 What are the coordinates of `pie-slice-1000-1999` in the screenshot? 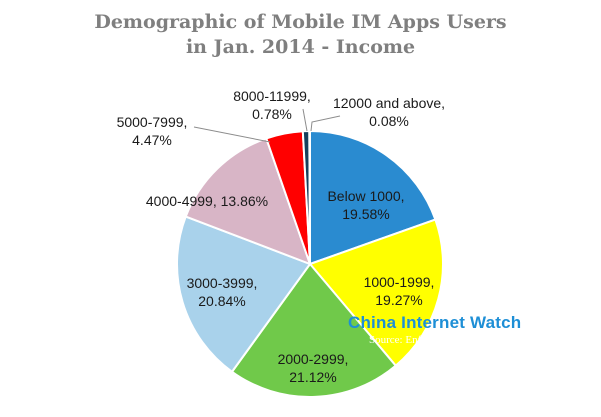 It's located at (376, 293).